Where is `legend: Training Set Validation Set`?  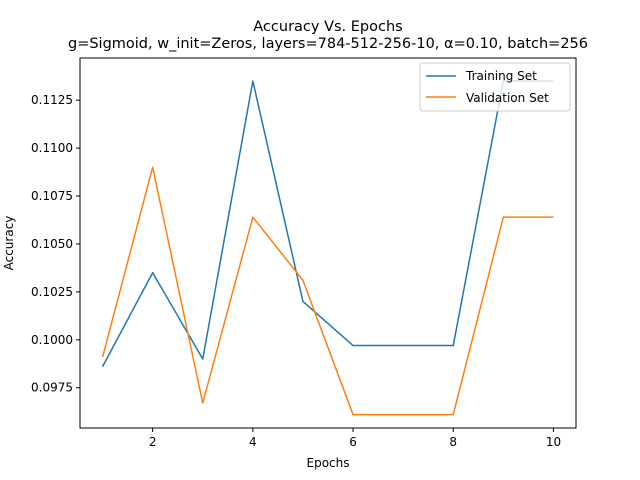
legend: Training Set Validation Set is located at coordinates (495, 87).